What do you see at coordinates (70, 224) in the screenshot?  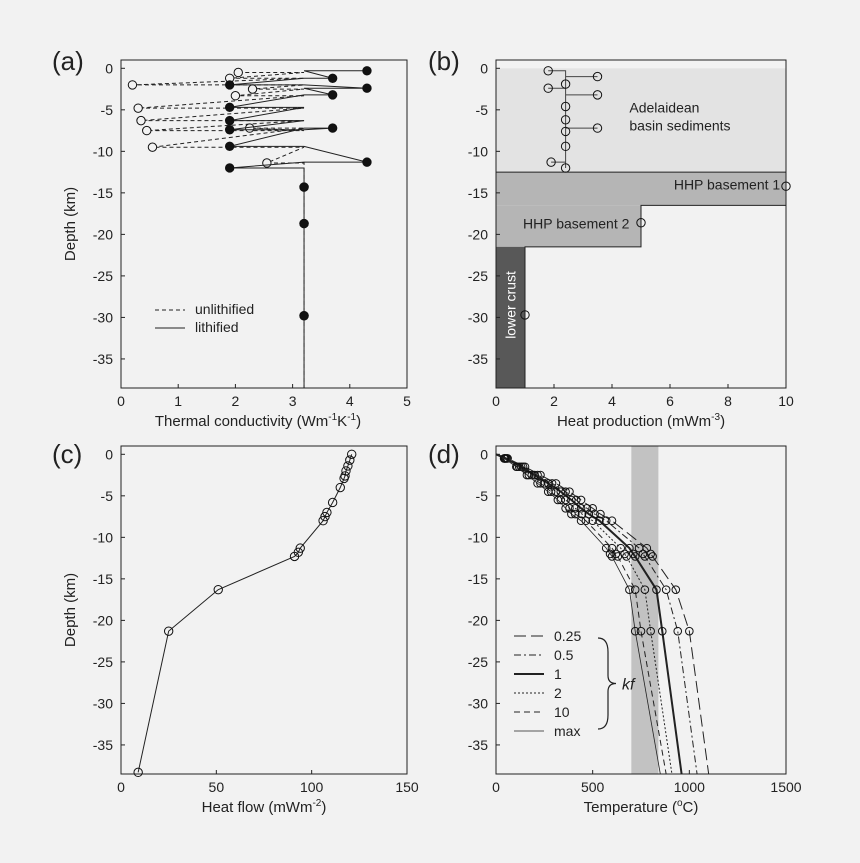 I see `y-axis-label-a: Depth (km)` at bounding box center [70, 224].